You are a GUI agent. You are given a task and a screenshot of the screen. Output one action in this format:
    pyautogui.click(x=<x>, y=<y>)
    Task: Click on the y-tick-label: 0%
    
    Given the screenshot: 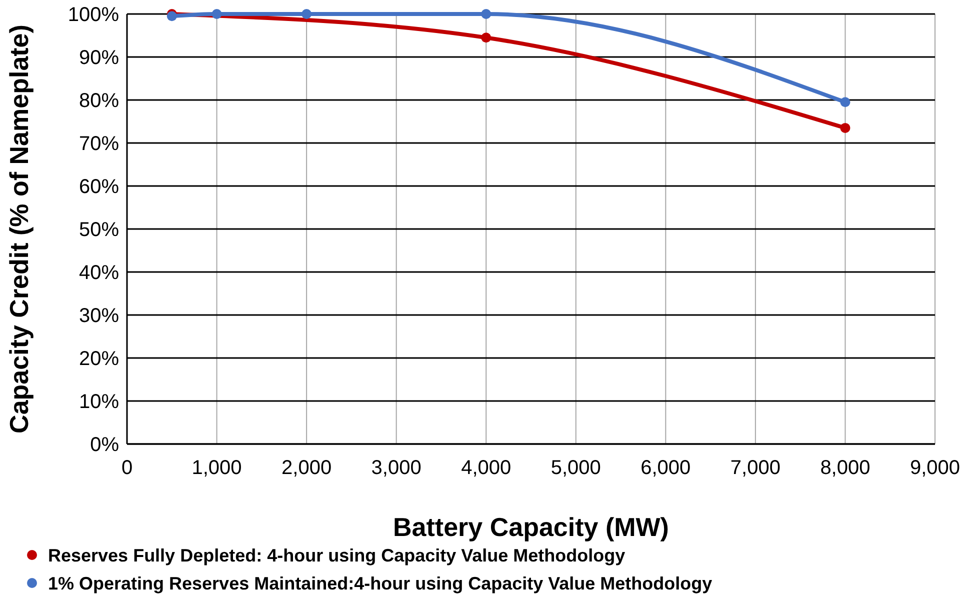 What is the action you would take?
    pyautogui.click(x=105, y=445)
    